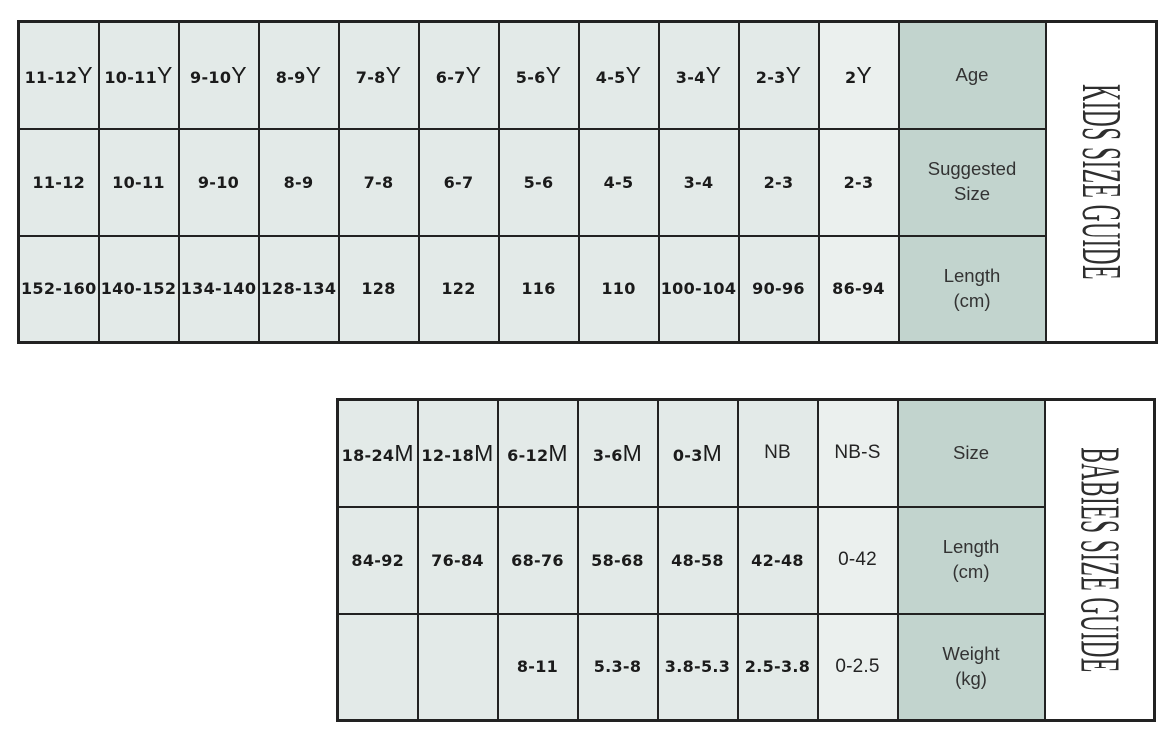 The height and width of the screenshot is (748, 1175). What do you see at coordinates (377, 560) in the screenshot?
I see `size-value-cell: 84-92` at bounding box center [377, 560].